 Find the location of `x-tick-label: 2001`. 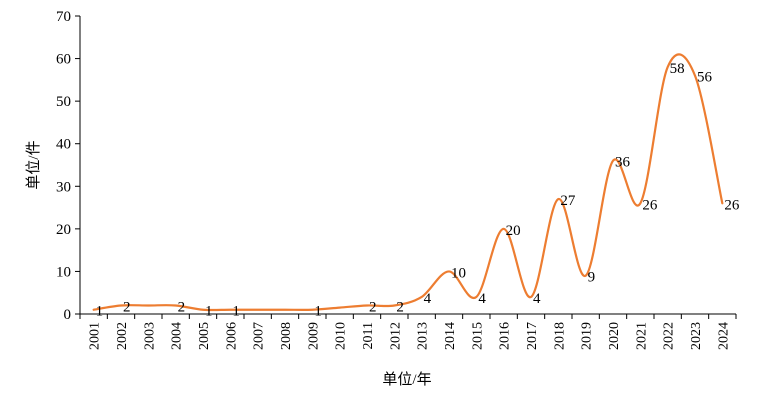

x-tick-label: 2001 is located at coordinates (95, 336).